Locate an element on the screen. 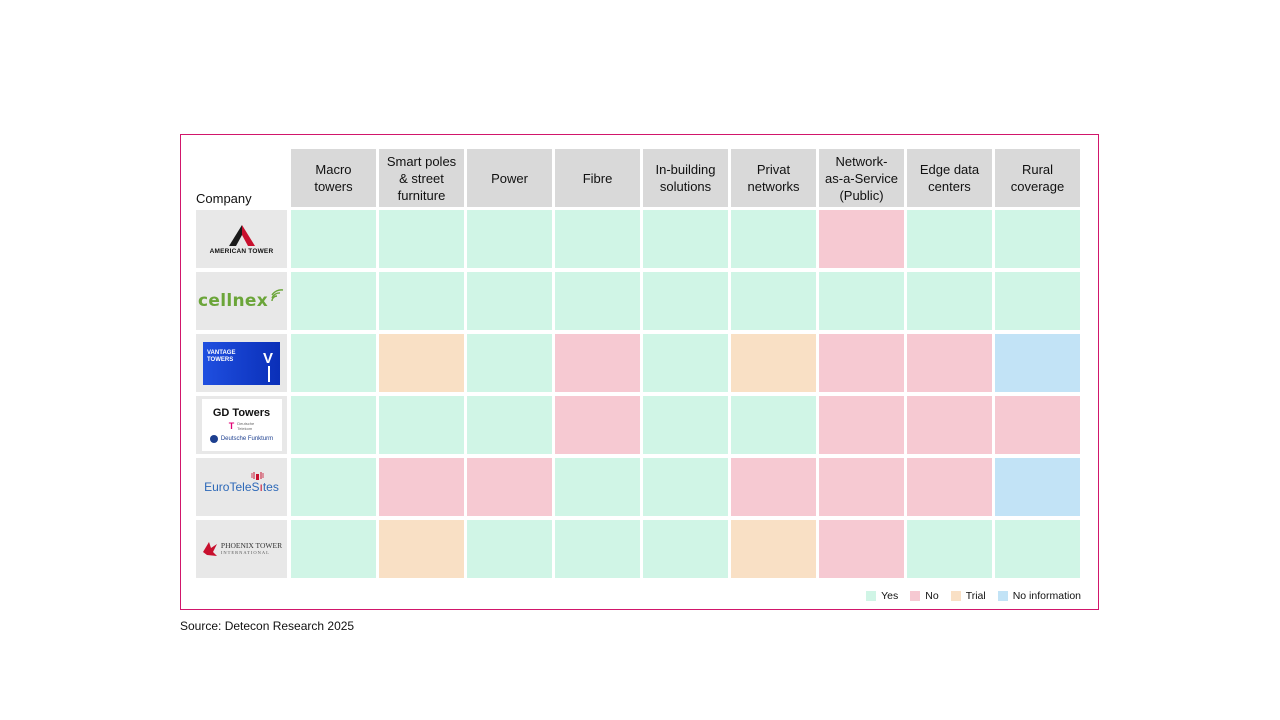 This screenshot has width=1280, height=720. column-header: Edge data centers is located at coordinates (949, 178).